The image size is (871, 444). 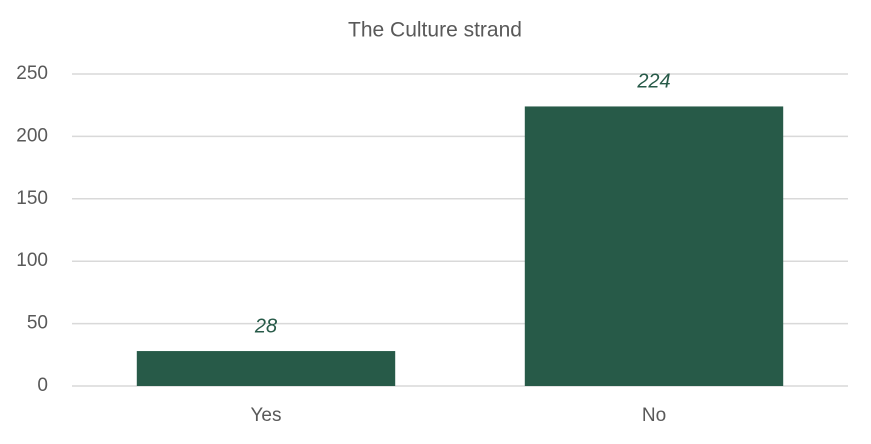 I want to click on x-tick-label: No, so click(x=654, y=415).